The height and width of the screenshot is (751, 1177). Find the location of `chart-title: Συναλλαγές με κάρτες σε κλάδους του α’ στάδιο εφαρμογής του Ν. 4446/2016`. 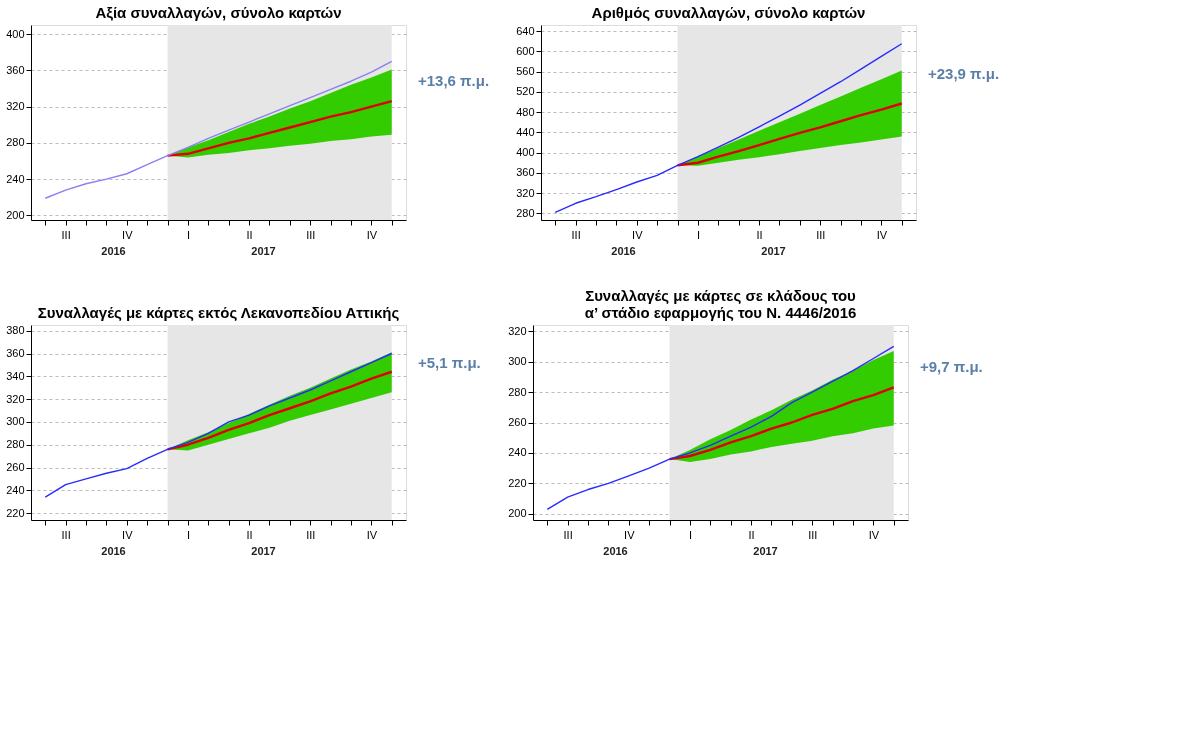

chart-title: Συναλλαγές με κάρτες σε κλάδους του α’ στάδιο εφαρμογής του Ν. 4446/2016 is located at coordinates (720, 304).